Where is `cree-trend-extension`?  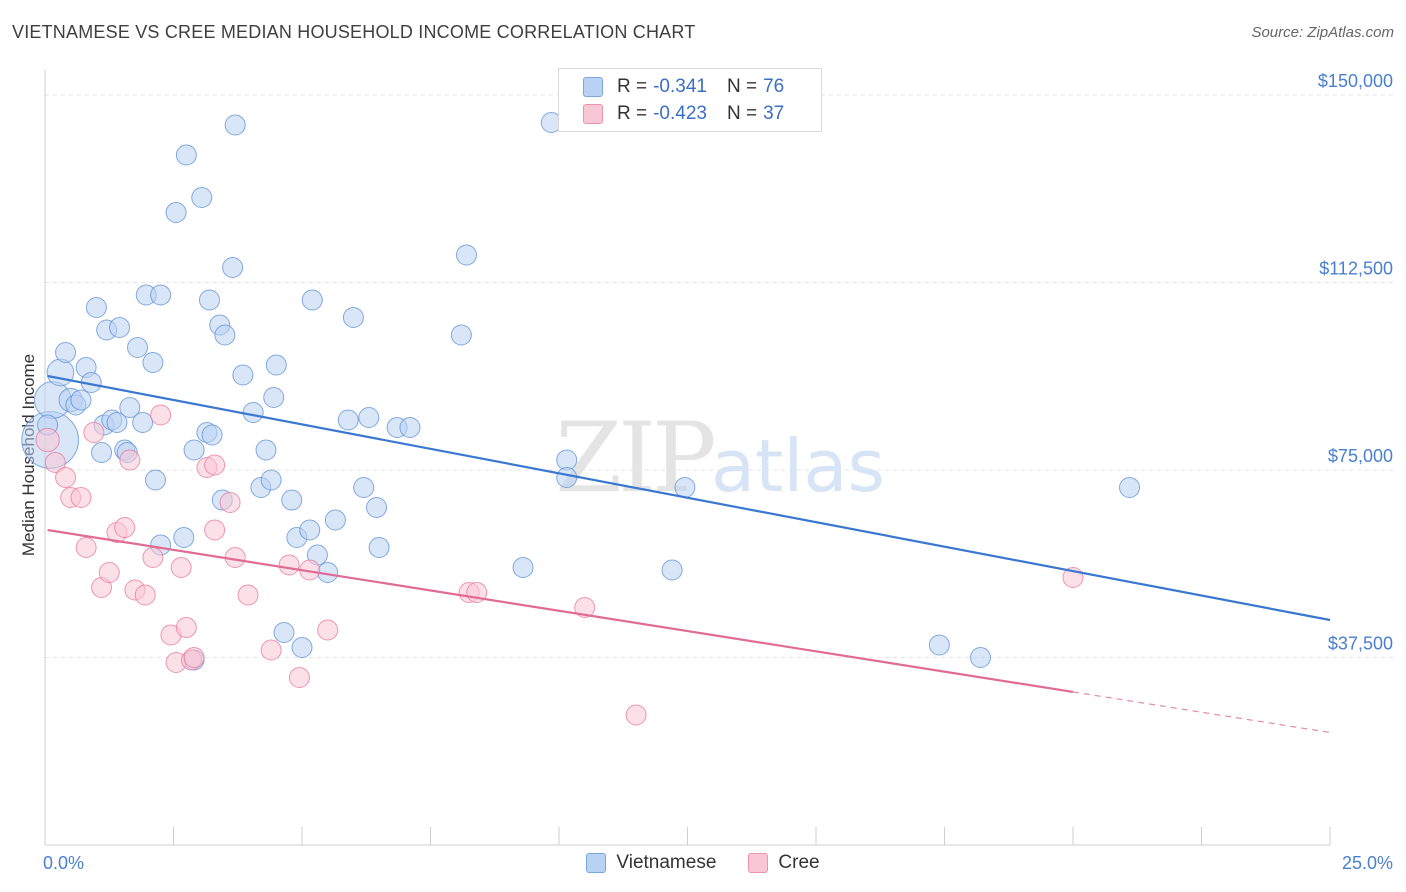 cree-trend-extension is located at coordinates (1201, 712).